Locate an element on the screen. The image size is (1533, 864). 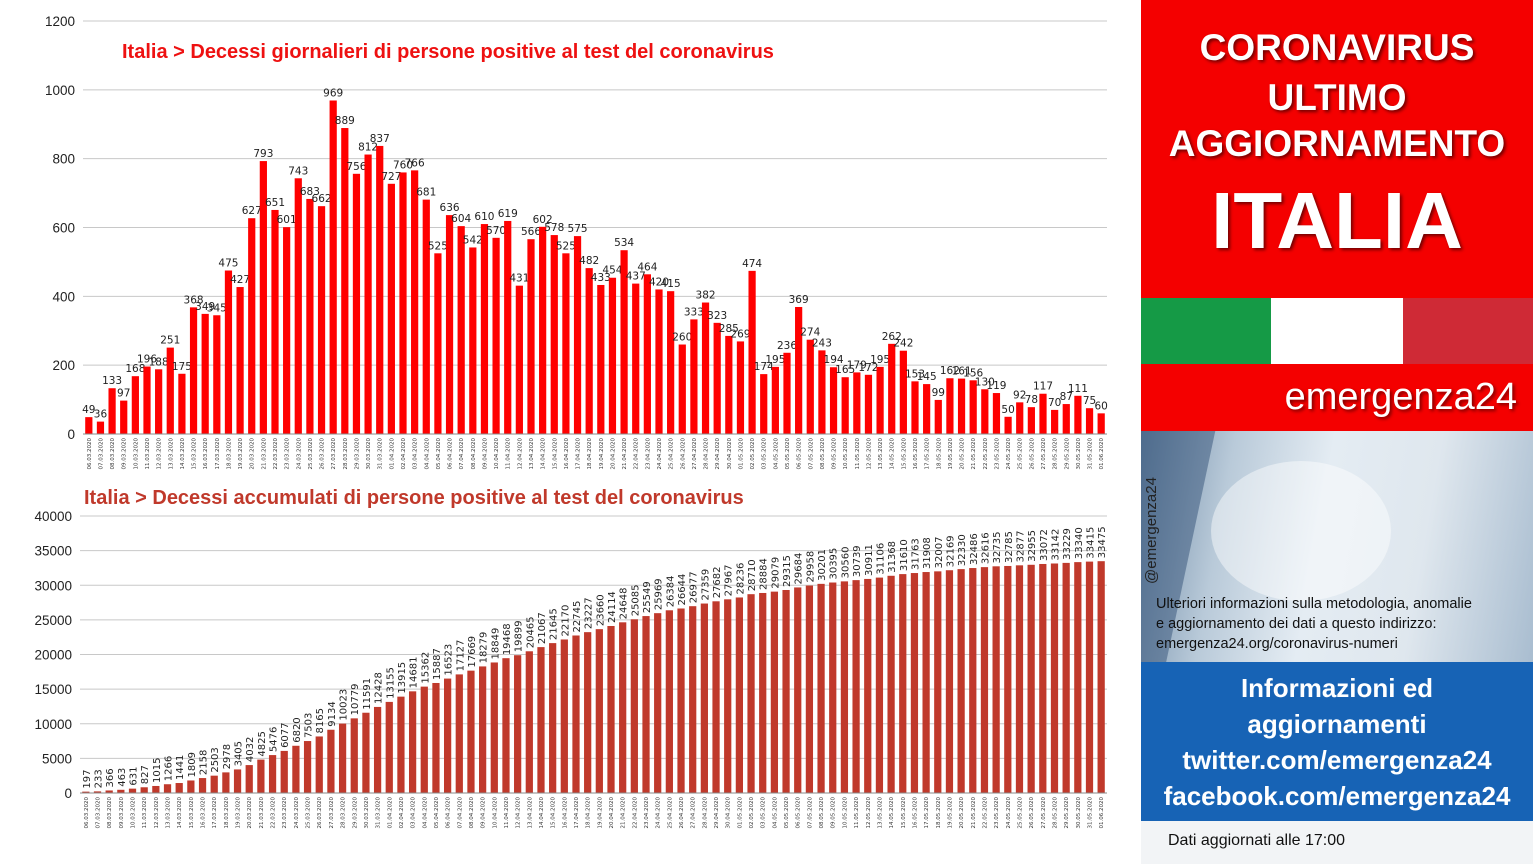
data-label: 323 is located at coordinates (717, 316).